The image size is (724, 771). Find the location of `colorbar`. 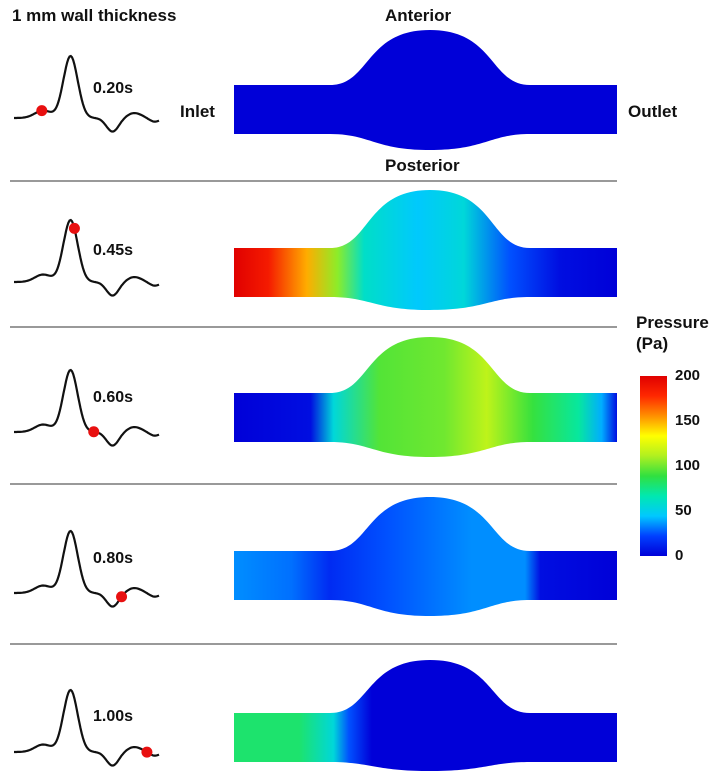

colorbar is located at coordinates (653, 466).